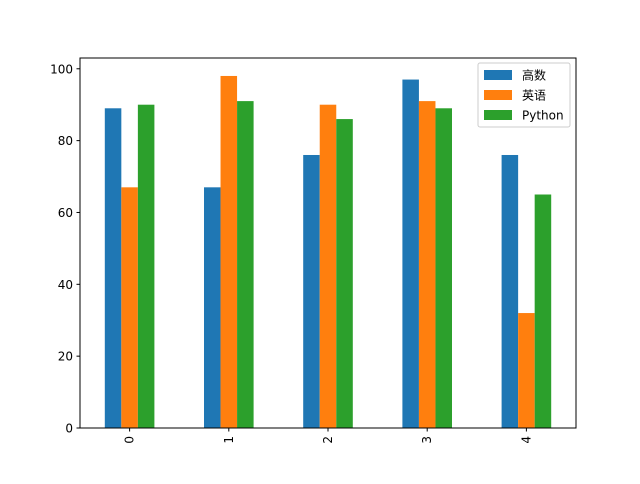 The width and height of the screenshot is (640, 484). I want to click on x-tick-label: 2, so click(328, 440).